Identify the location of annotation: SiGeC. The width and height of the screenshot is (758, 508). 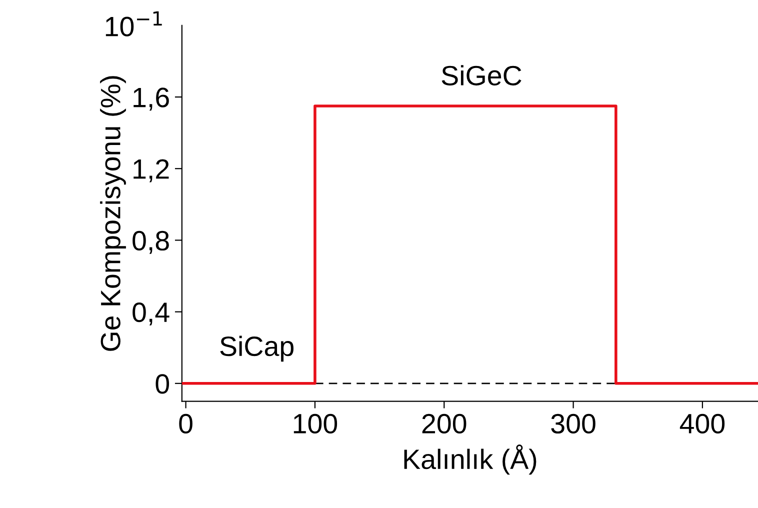
(482, 75).